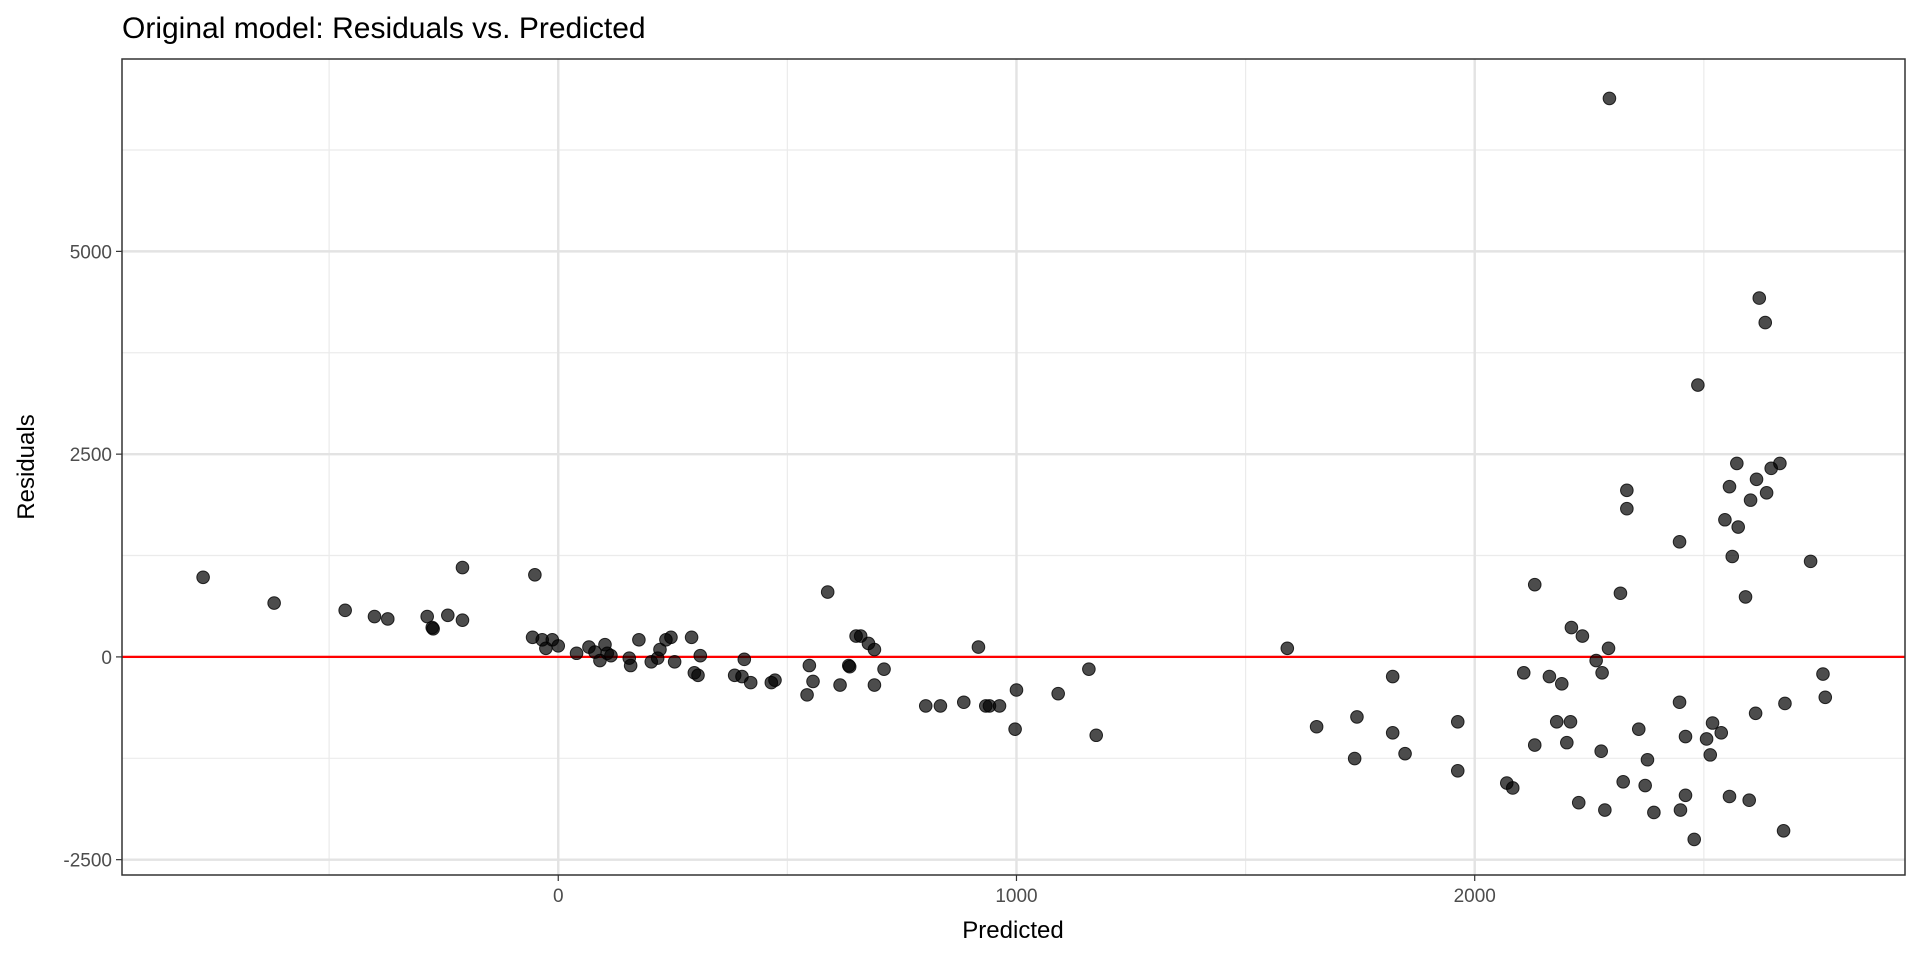 Image resolution: width=1920 pixels, height=960 pixels. Describe the element at coordinates (91, 252) in the screenshot. I see `y-tick-label: 5000` at that location.